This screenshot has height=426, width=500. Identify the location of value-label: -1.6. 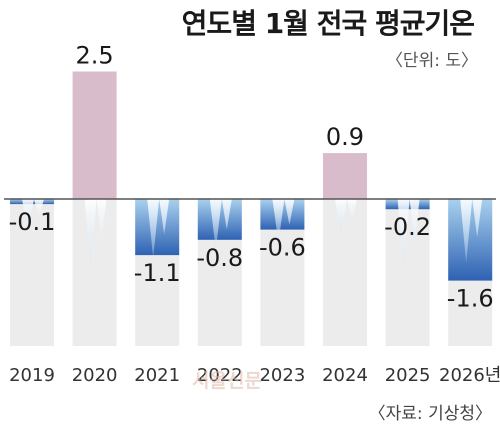
(470, 299).